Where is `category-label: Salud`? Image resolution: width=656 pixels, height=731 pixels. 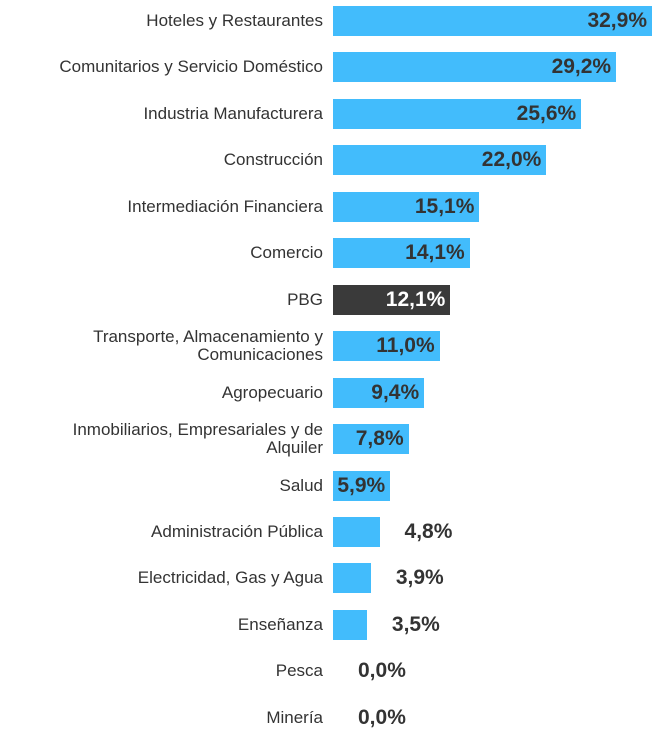 category-label: Salud is located at coordinates (301, 485).